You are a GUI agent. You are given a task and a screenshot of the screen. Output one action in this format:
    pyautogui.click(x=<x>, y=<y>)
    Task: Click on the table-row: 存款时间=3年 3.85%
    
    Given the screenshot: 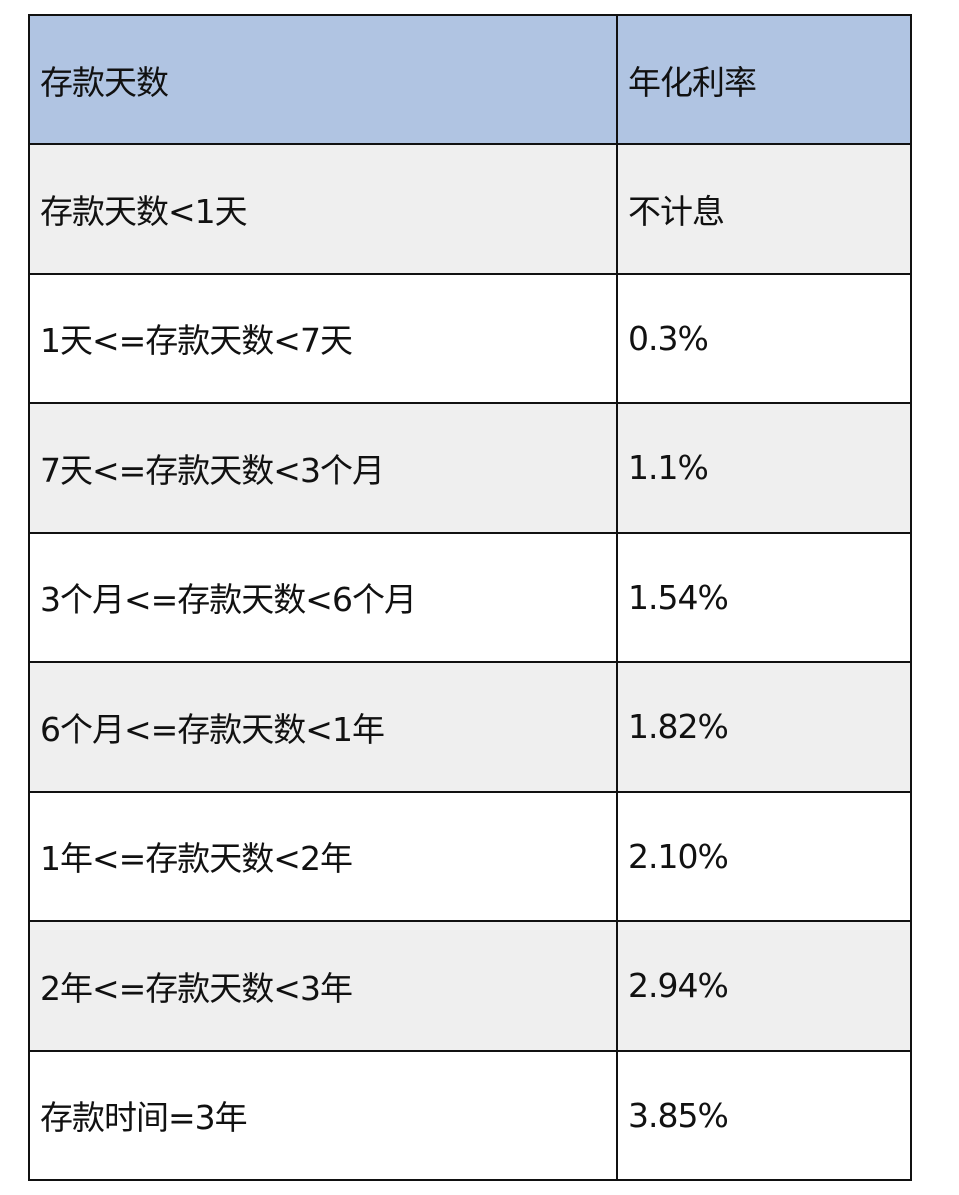 What is the action you would take?
    pyautogui.click(x=470, y=1115)
    